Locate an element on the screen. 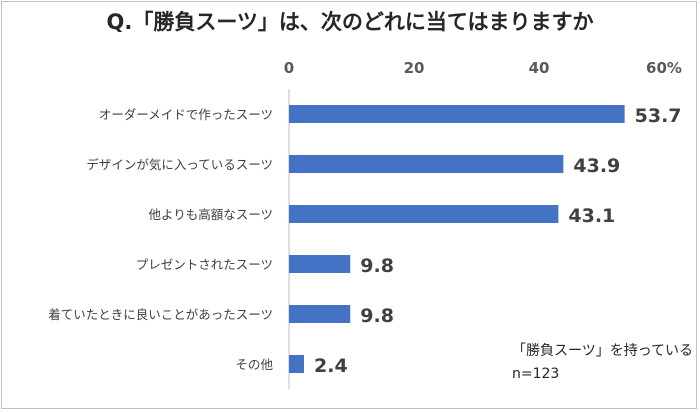 The width and height of the screenshot is (700, 412). value-label: 43.1 is located at coordinates (591, 216).